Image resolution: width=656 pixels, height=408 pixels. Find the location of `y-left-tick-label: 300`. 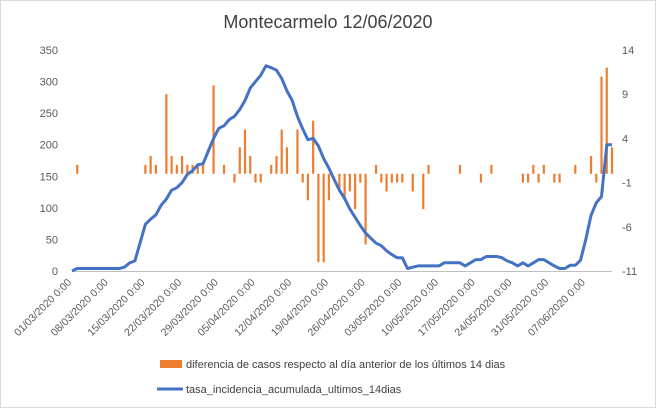

y-left-tick-label: 300 is located at coordinates (49, 83).